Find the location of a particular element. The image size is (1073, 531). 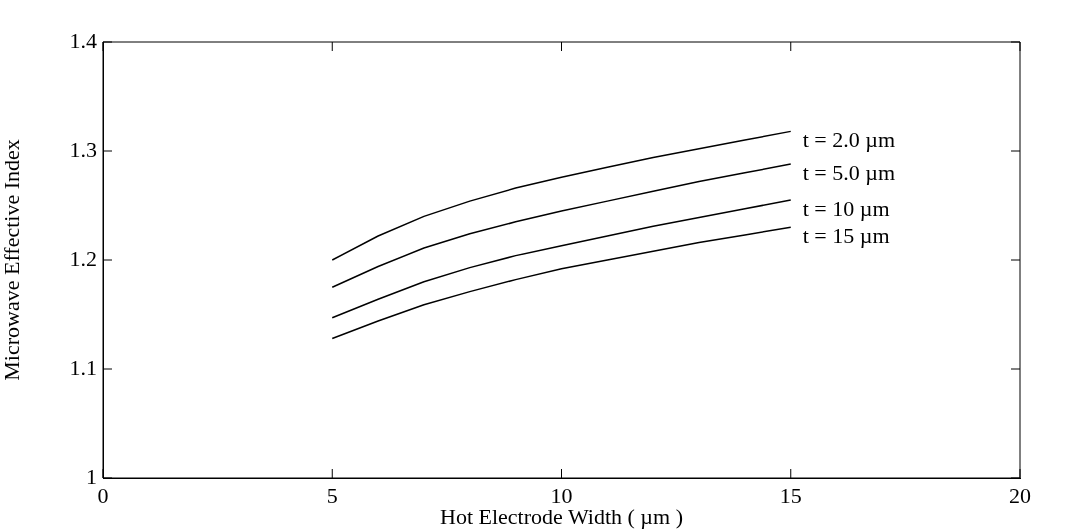

series-label: t = 15 µm is located at coordinates (846, 236).